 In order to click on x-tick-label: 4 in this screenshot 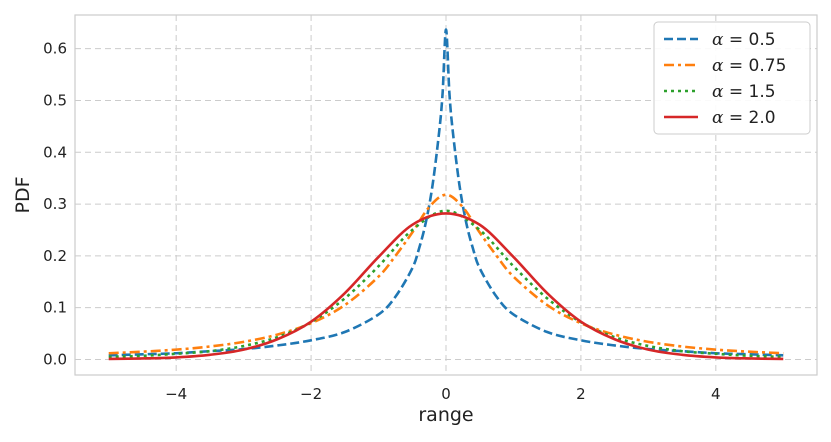, I will do `click(716, 394)`.